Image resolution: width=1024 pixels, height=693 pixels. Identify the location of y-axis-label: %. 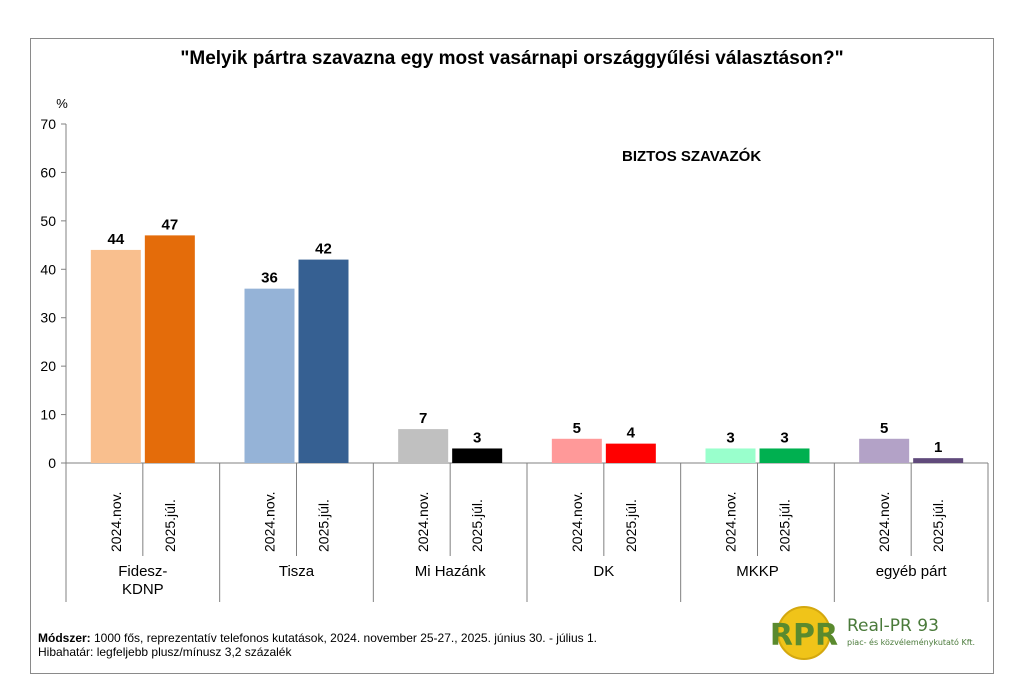
(62, 103).